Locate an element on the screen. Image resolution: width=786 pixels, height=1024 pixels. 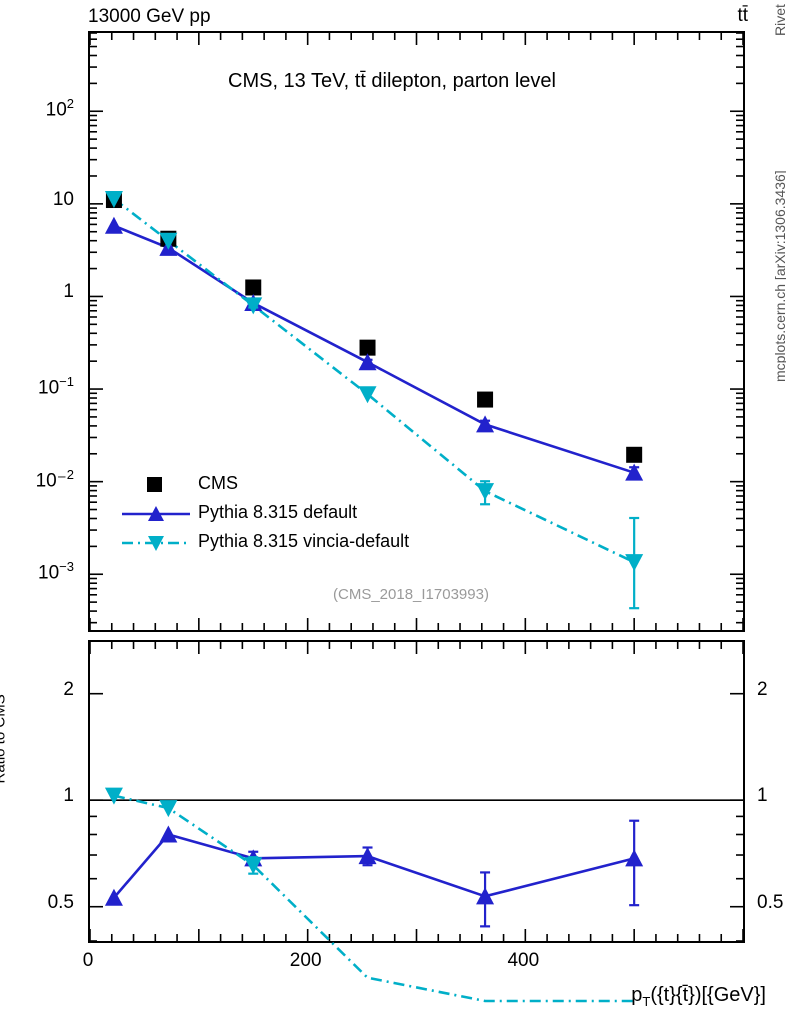
legend-label: CMS is located at coordinates (218, 483).